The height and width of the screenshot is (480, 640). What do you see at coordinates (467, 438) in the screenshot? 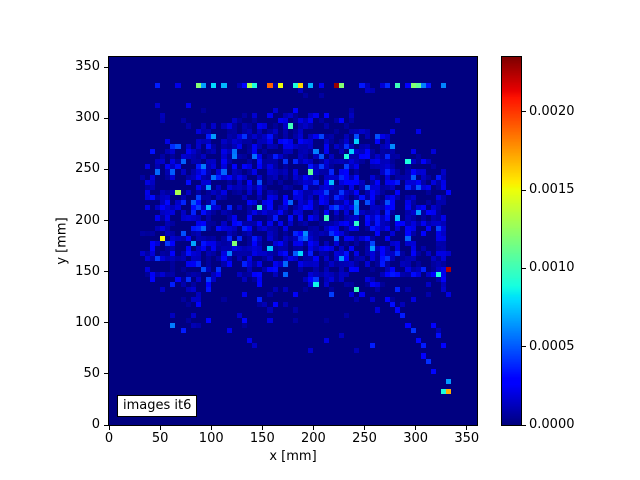
I see `x-tick-label: 350` at bounding box center [467, 438].